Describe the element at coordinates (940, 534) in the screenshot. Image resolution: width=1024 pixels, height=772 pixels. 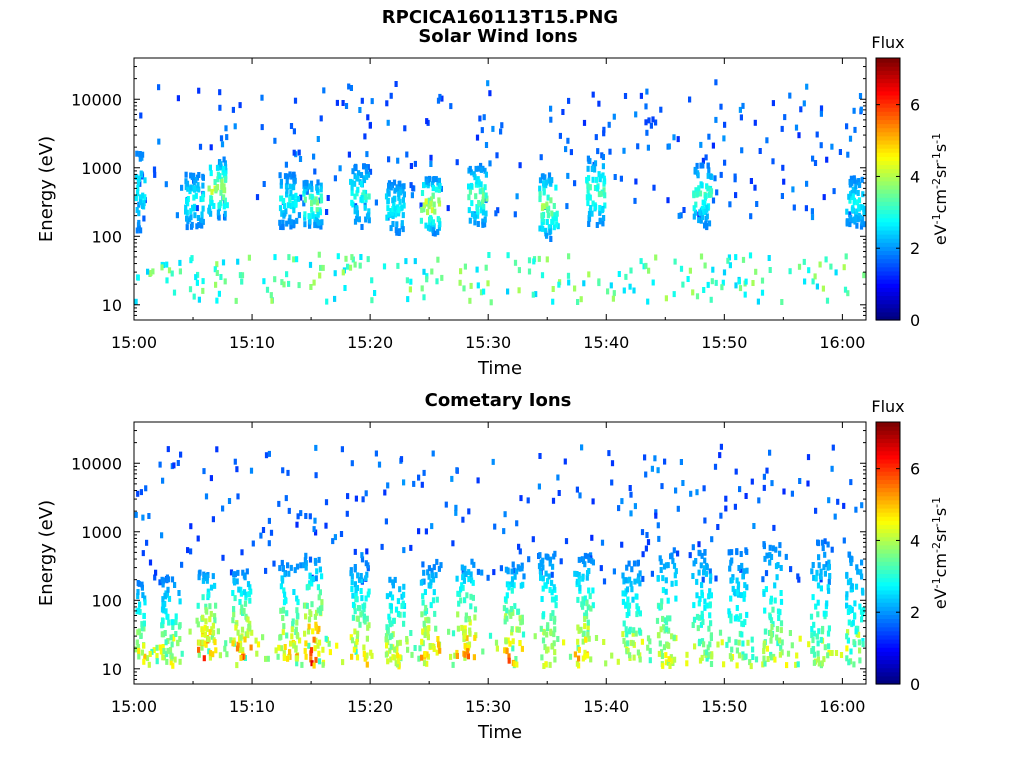
I see `unit-base: sr` at that location.